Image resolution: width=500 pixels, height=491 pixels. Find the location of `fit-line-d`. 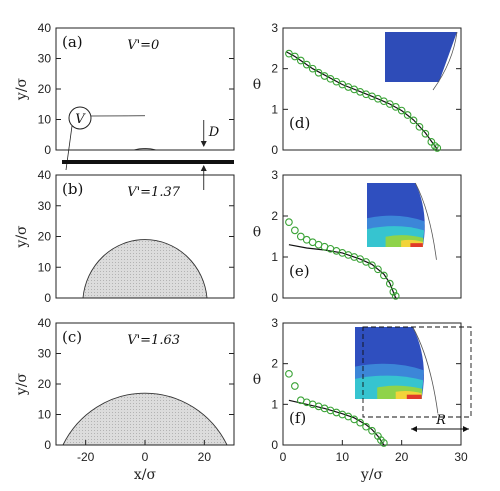

fit-line-d is located at coordinates (361, 100).